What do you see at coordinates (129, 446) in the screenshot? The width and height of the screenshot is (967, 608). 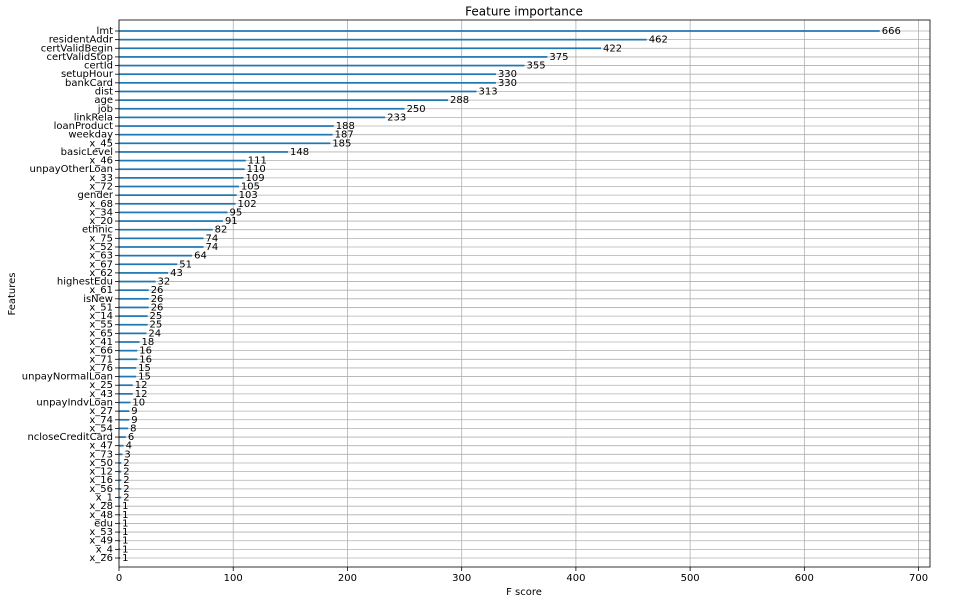 I see `data-label: 4` at bounding box center [129, 446].